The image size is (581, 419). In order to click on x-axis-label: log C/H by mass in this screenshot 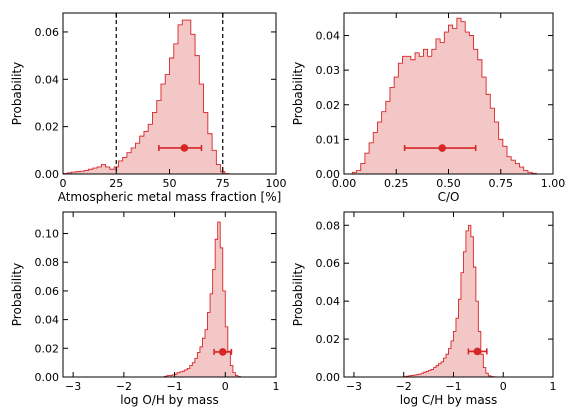, I will do `click(448, 400)`.